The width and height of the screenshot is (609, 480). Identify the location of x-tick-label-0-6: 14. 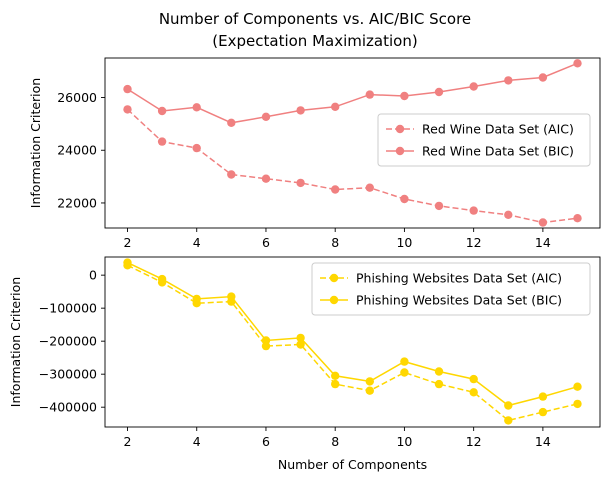
(543, 242).